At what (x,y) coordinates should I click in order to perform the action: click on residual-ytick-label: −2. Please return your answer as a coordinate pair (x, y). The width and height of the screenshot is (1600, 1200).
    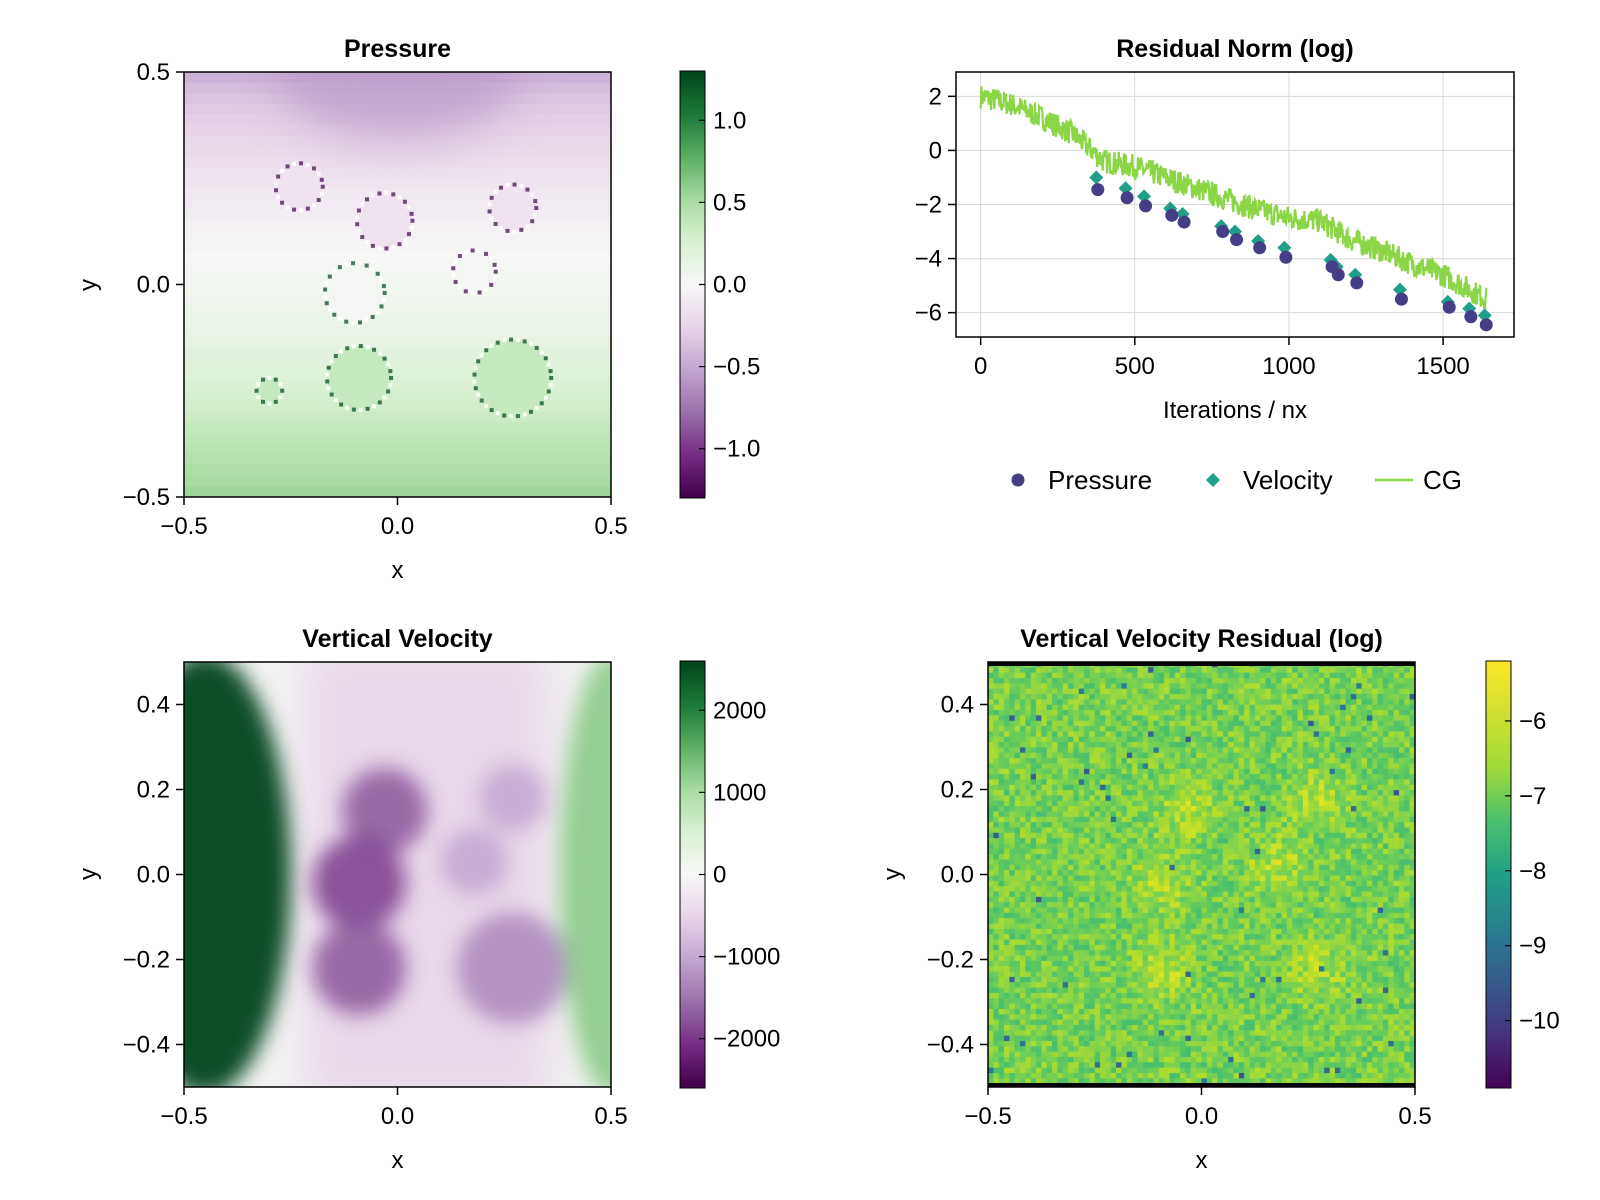
    Looking at the image, I should click on (928, 205).